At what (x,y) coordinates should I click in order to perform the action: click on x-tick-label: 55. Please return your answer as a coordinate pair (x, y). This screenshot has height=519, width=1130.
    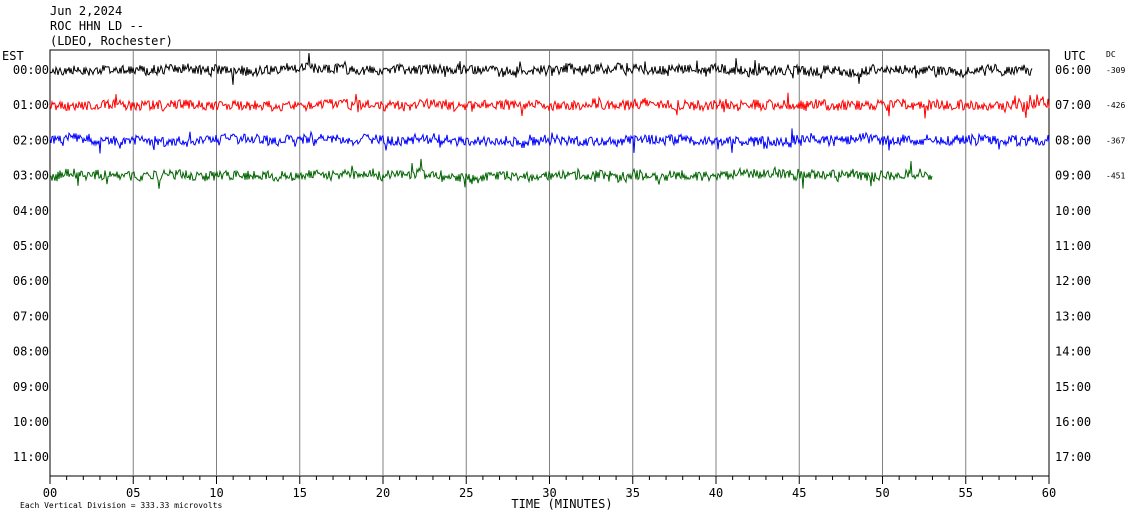
    Looking at the image, I should click on (966, 493).